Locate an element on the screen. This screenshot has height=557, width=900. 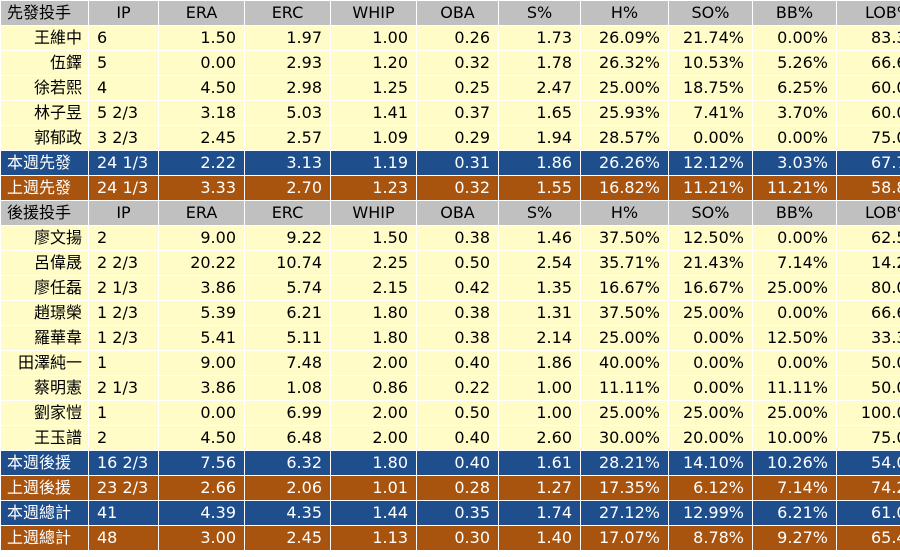
stat-cell: 2.47 is located at coordinates (539, 88).